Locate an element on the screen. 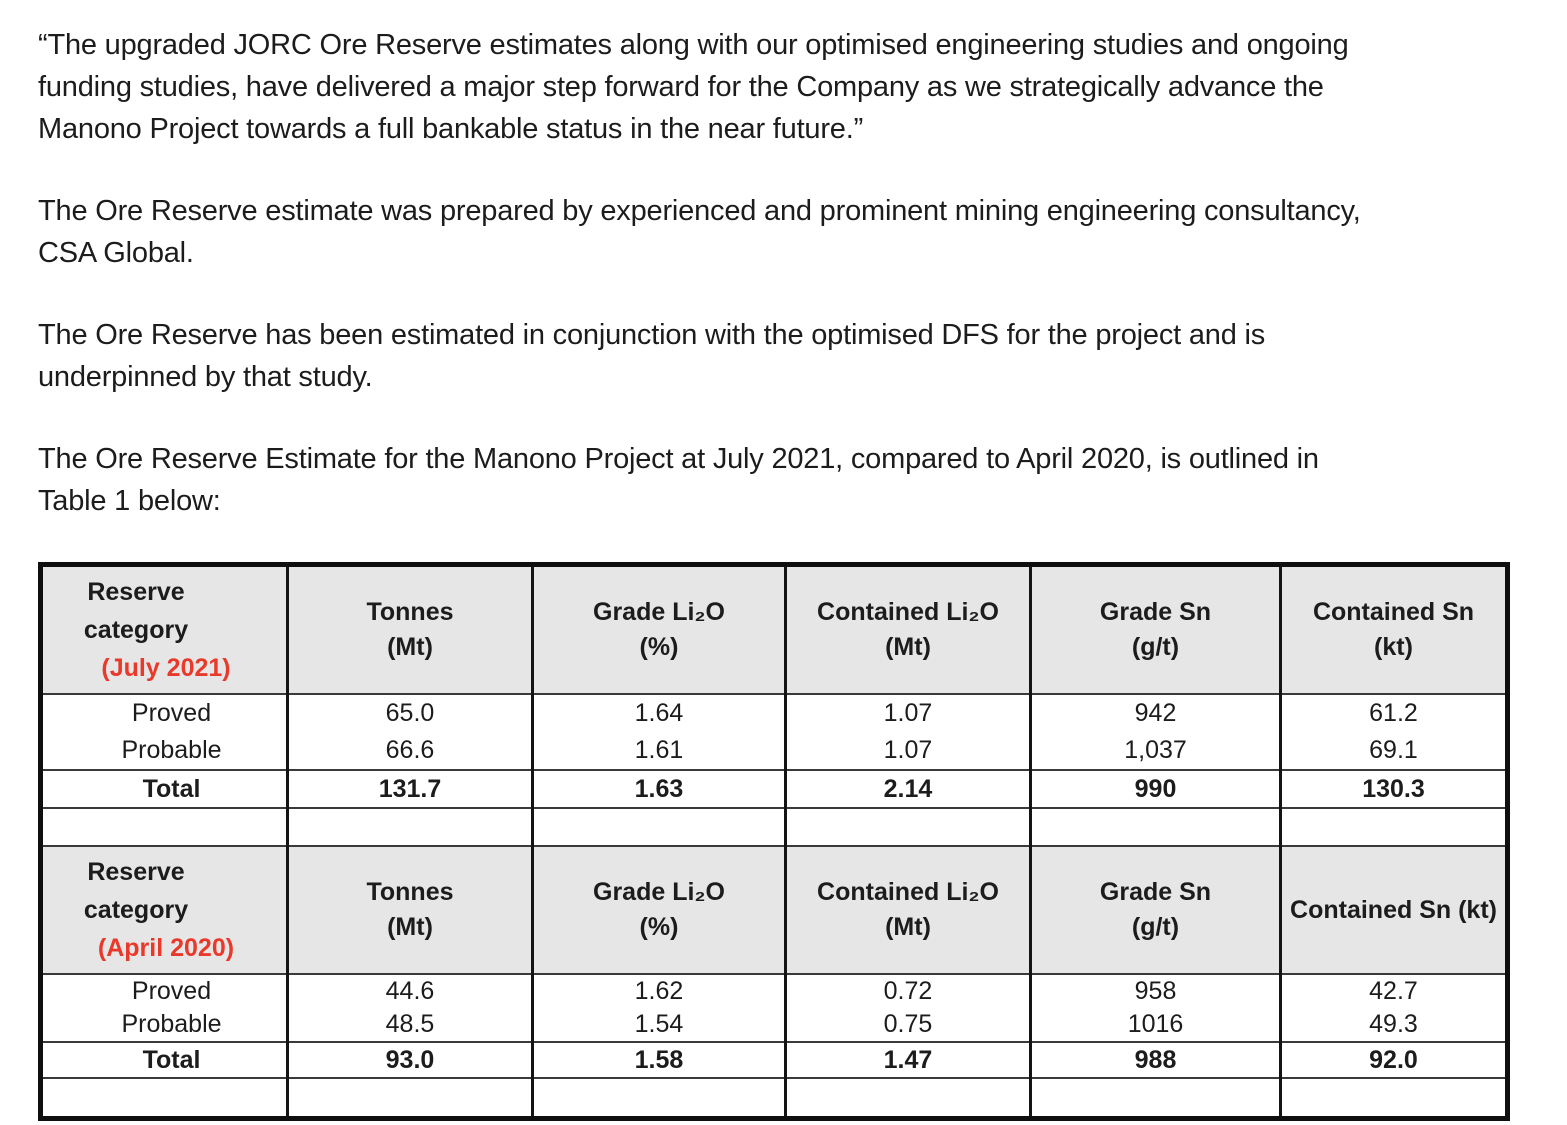 The width and height of the screenshot is (1567, 1125). reserve-period-april-2020: (April 2020) is located at coordinates (166, 948).